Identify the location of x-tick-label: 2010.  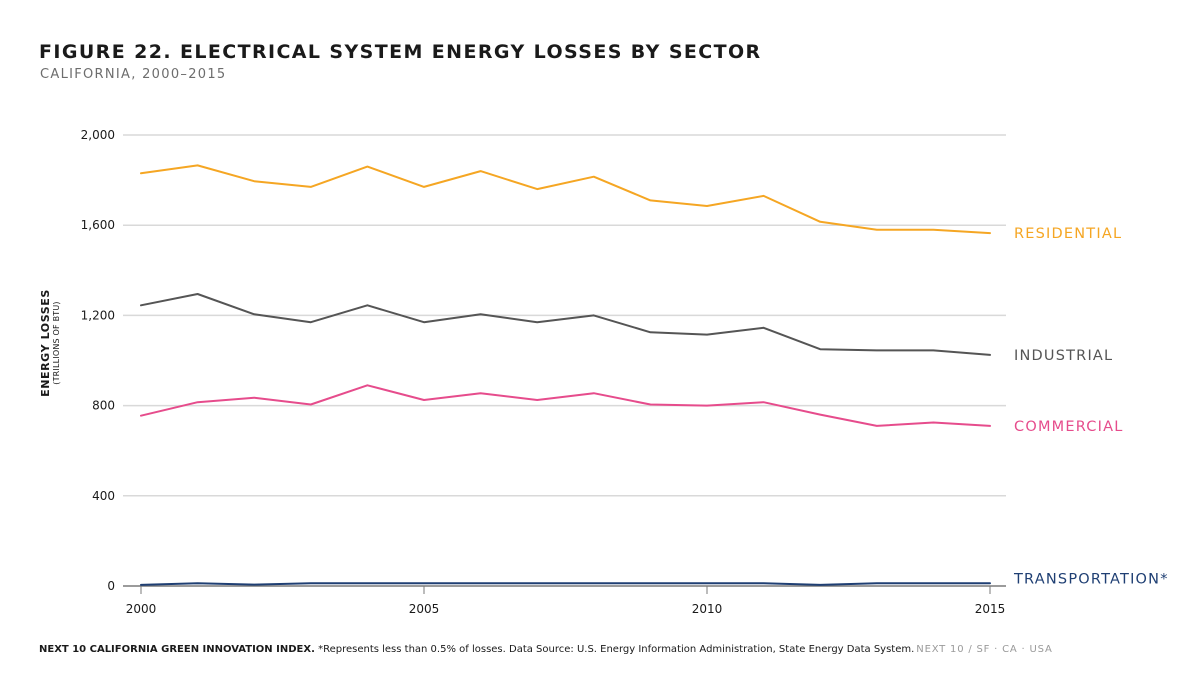
(707, 609).